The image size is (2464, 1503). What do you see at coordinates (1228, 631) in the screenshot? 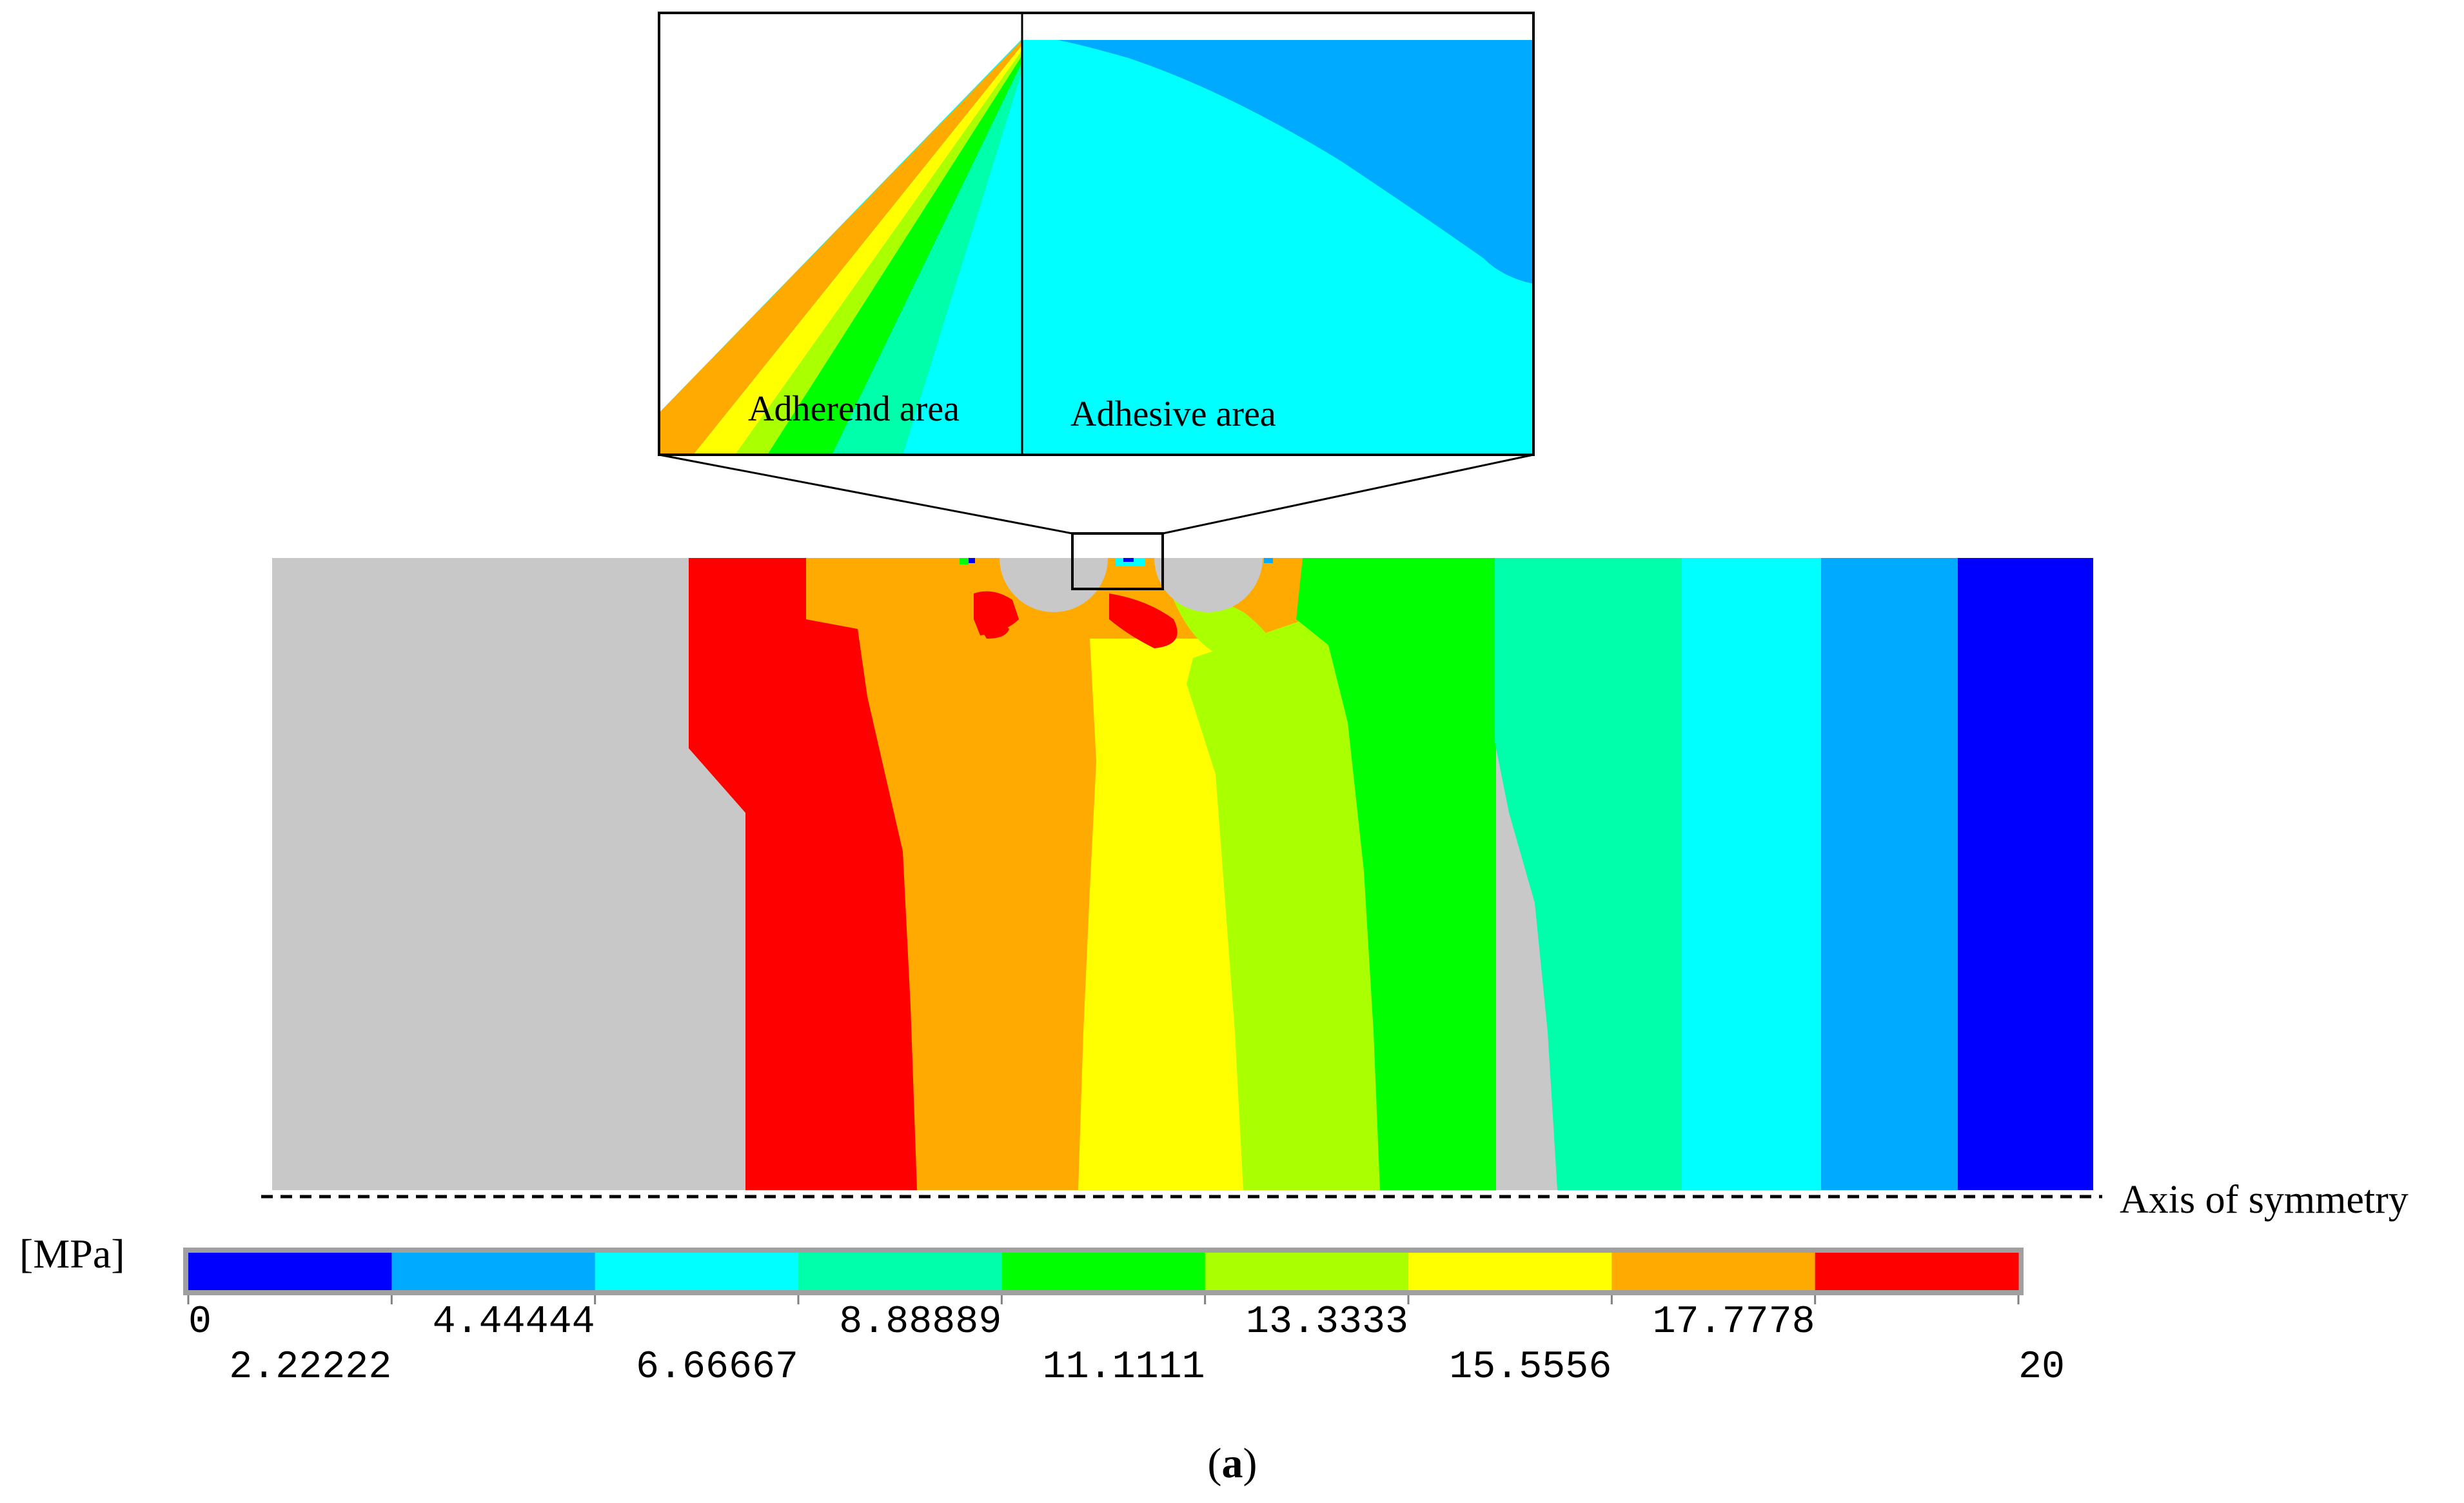
I see `notch-light-green-lobe` at bounding box center [1228, 631].